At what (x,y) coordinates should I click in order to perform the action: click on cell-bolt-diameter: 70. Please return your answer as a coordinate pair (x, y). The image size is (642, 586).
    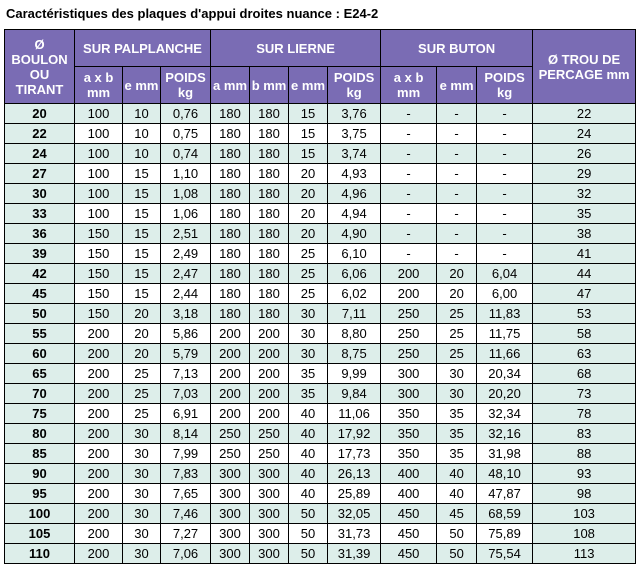
    Looking at the image, I should click on (39, 393).